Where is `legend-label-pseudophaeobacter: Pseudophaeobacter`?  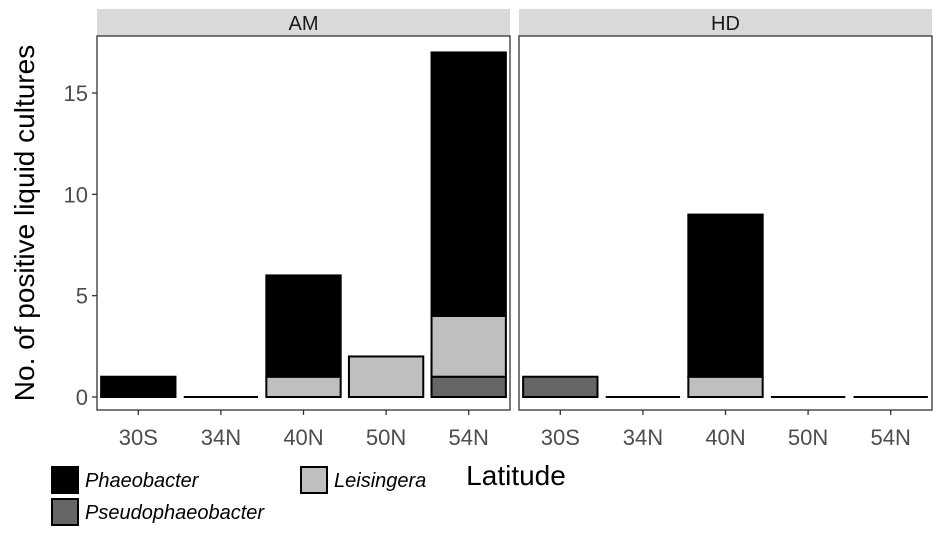 legend-label-pseudophaeobacter: Pseudophaeobacter is located at coordinates (175, 513).